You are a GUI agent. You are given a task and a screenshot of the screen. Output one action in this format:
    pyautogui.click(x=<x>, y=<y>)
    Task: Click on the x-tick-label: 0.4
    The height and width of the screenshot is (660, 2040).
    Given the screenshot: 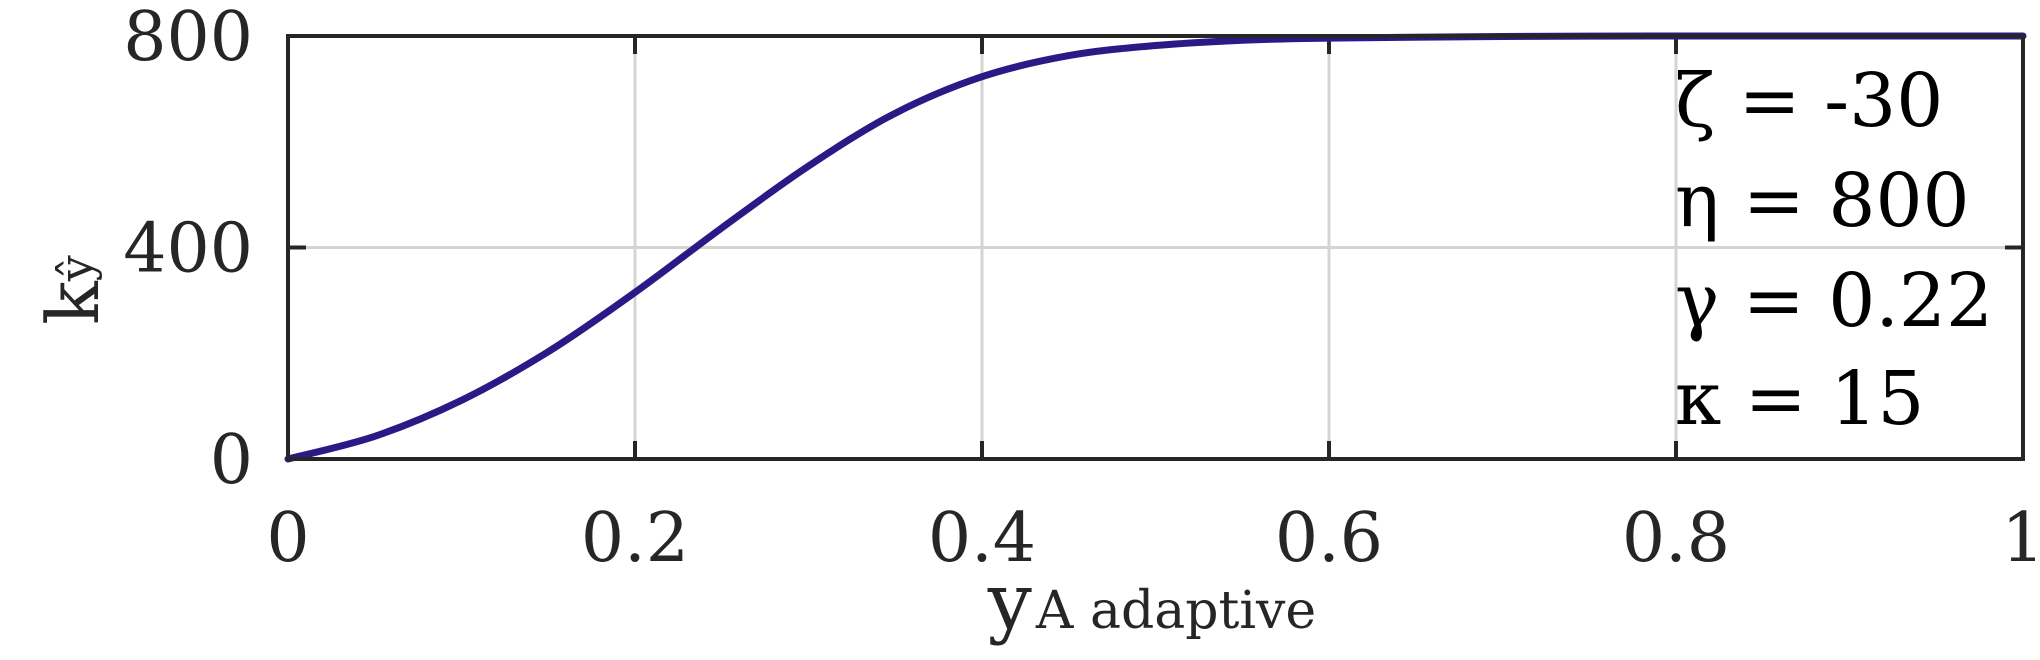 What is the action you would take?
    pyautogui.click(x=982, y=538)
    